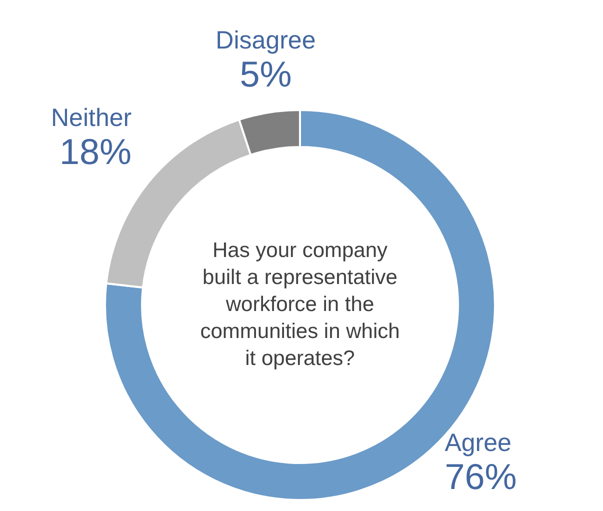 This screenshot has height=511, width=603. I want to click on slice-label: Disagree, so click(266, 40).